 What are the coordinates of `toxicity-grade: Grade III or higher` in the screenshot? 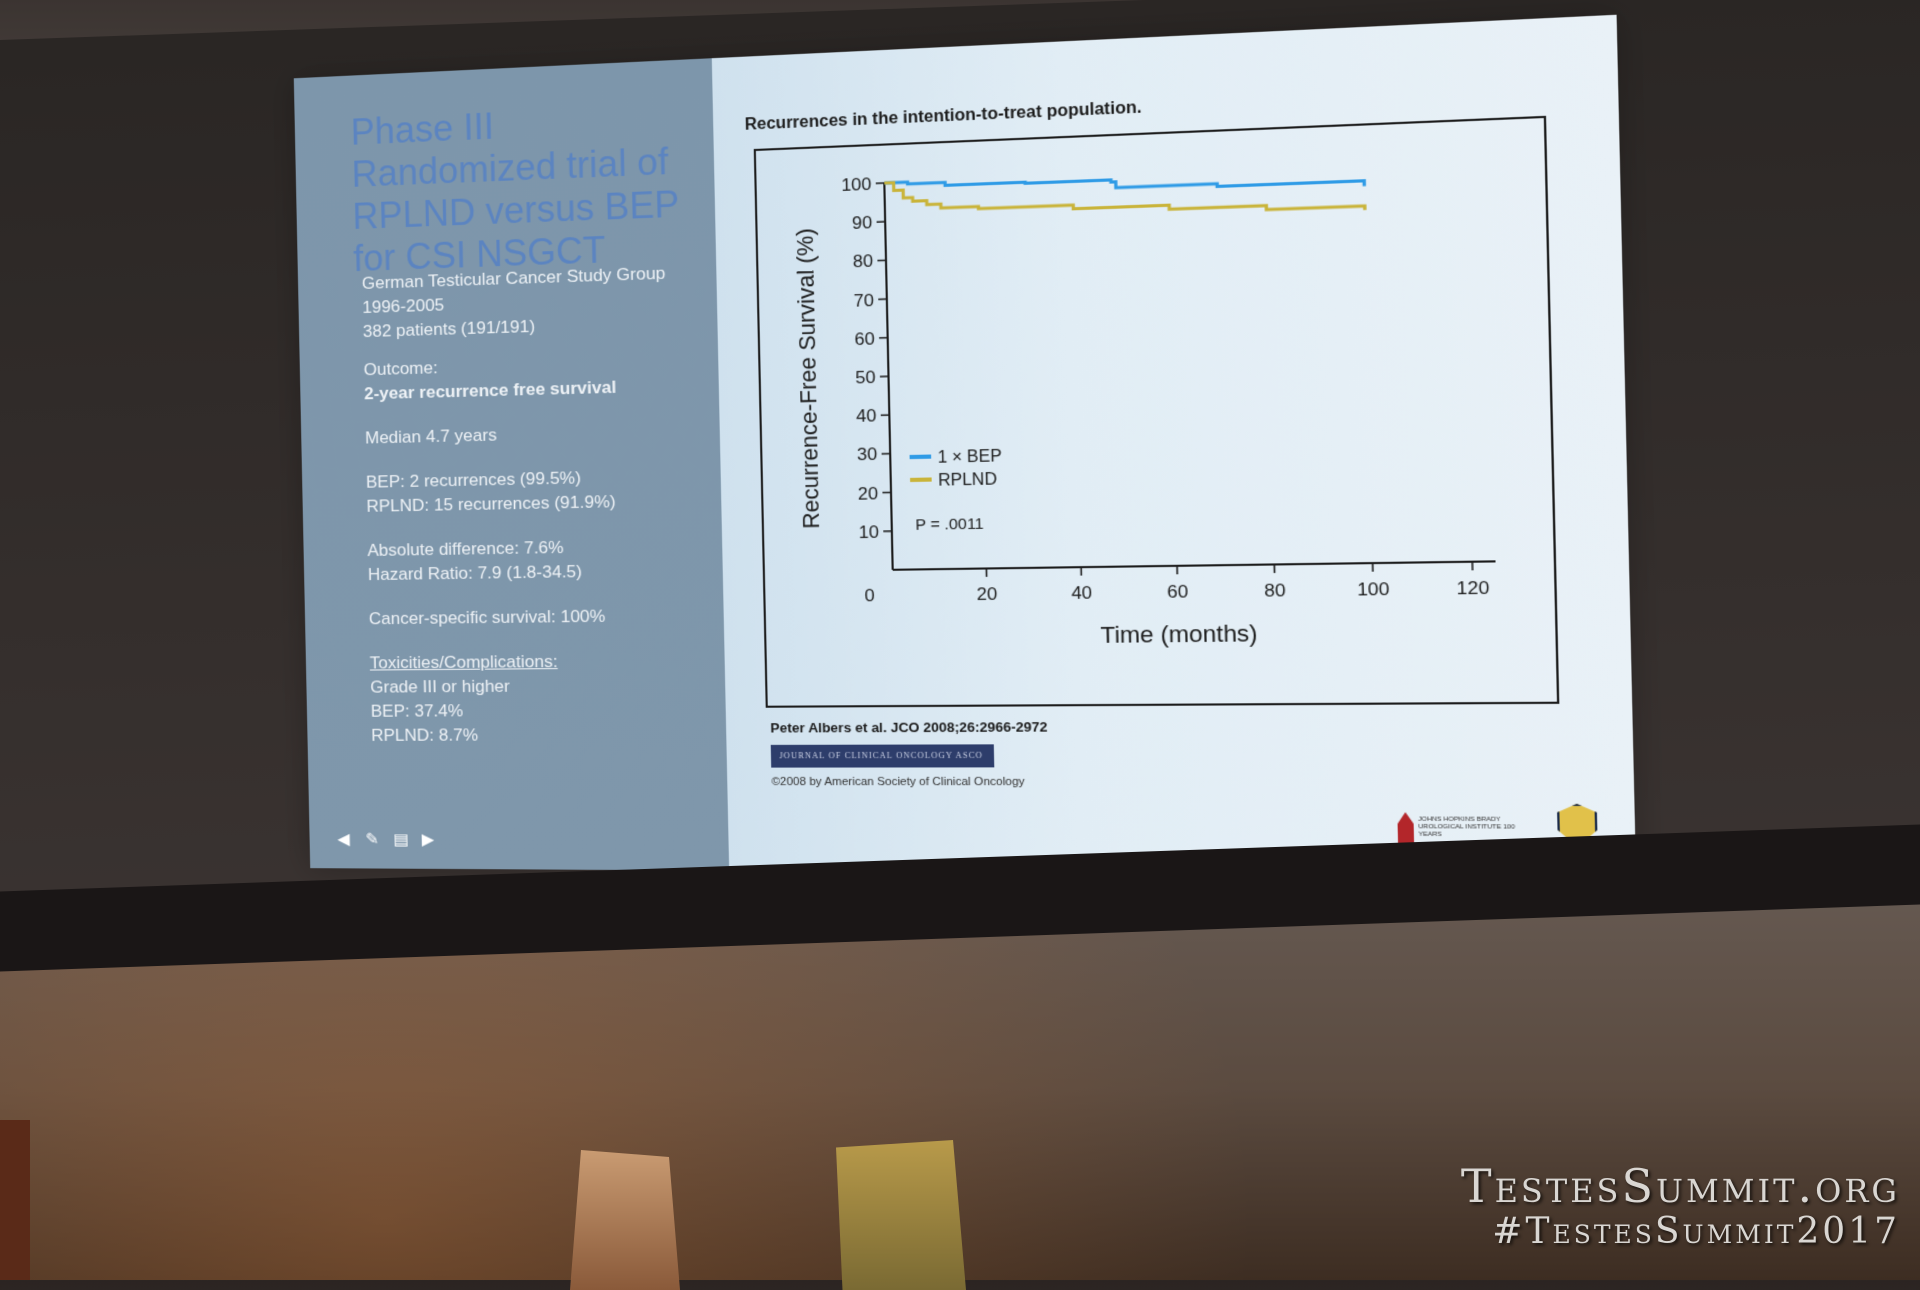 It's located at (544, 686).